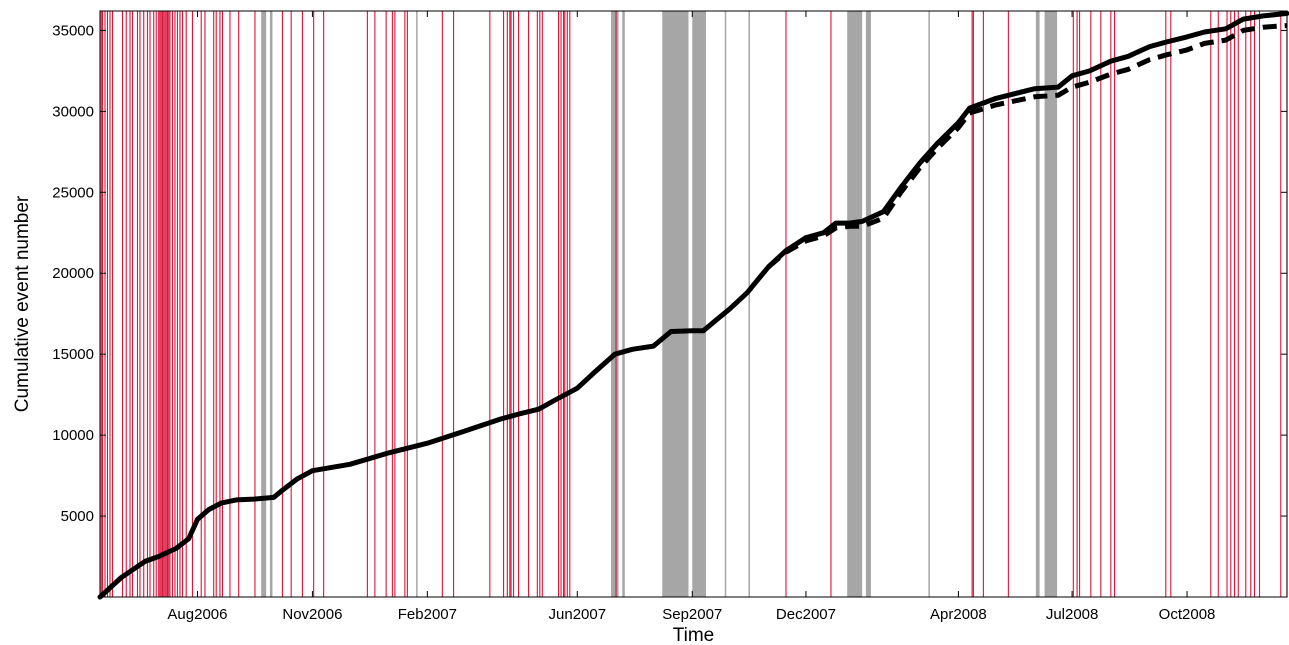  I want to click on x-tick-label: Dec2007, so click(806, 614).